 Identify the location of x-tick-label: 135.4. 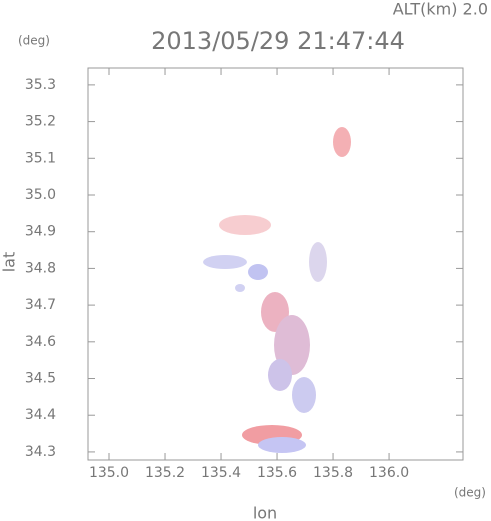
(221, 473).